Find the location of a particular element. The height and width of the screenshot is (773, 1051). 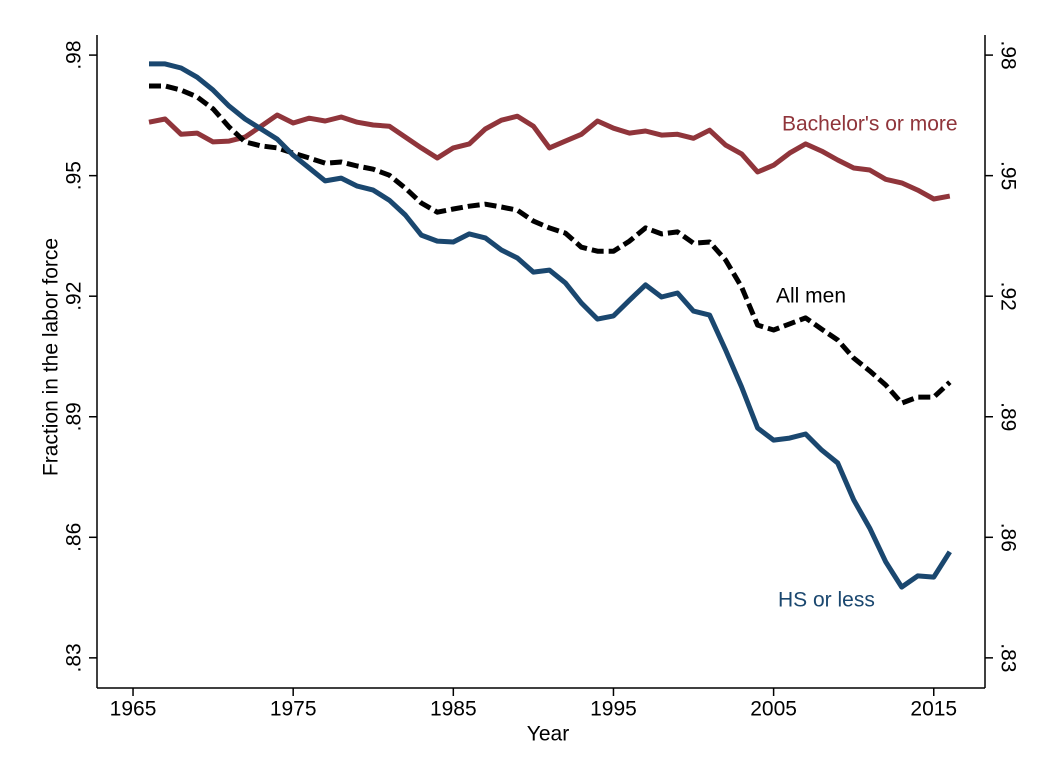

x-tick-label: 1965 is located at coordinates (133, 709).